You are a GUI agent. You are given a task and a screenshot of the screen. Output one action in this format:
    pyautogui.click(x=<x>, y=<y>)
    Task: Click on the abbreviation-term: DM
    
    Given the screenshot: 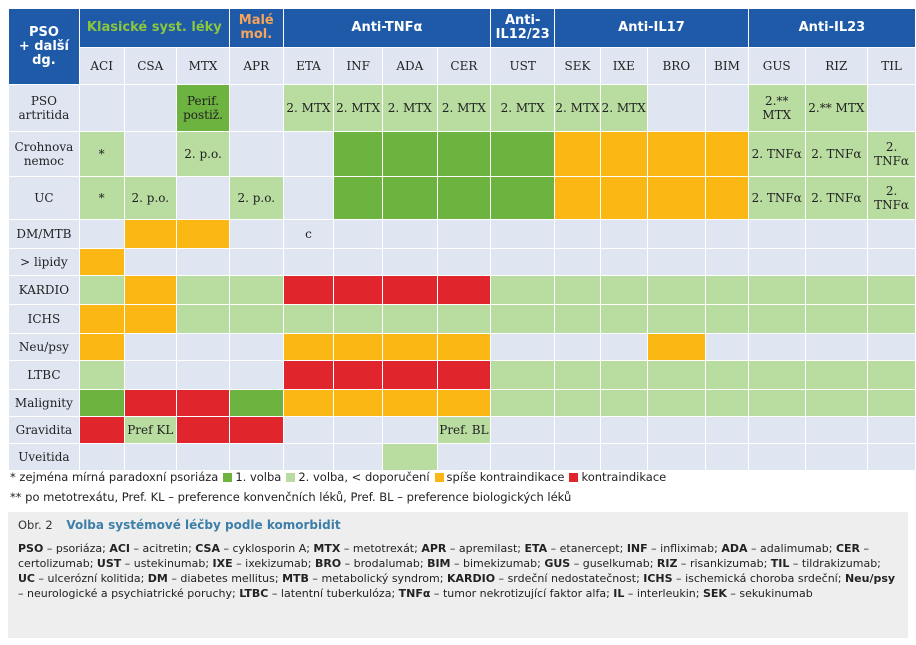 What is the action you would take?
    pyautogui.click(x=157, y=578)
    